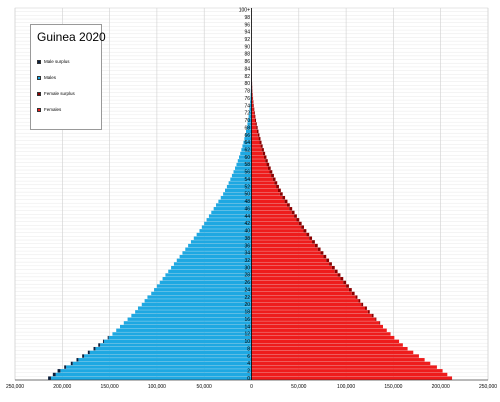  What do you see at coordinates (247, 55) in the screenshot?
I see `age-label: 88` at bounding box center [247, 55].